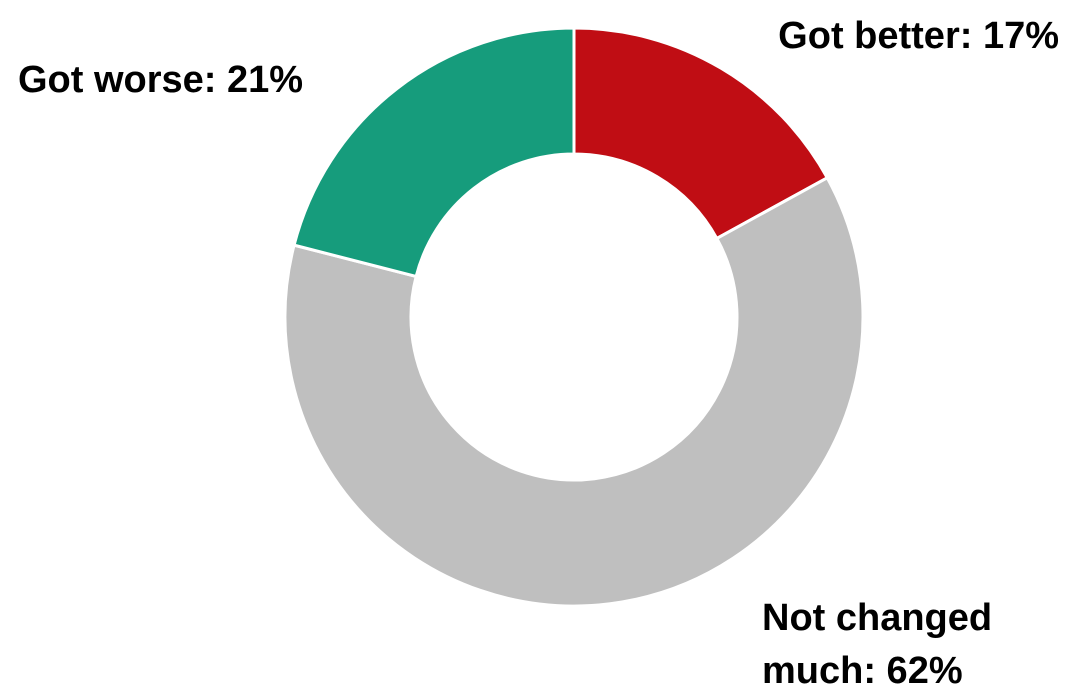  What do you see at coordinates (700, 133) in the screenshot?
I see `slice-got-better` at bounding box center [700, 133].